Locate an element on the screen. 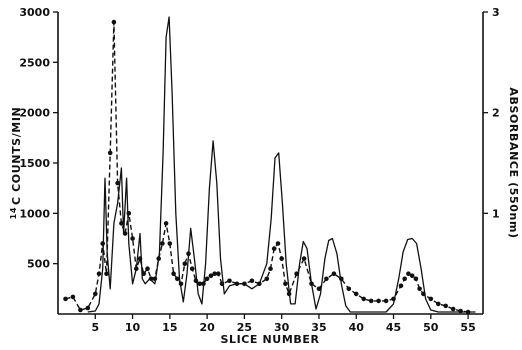 The height and width of the screenshot is (350, 522). x-tick-label: 5 is located at coordinates (95, 327).